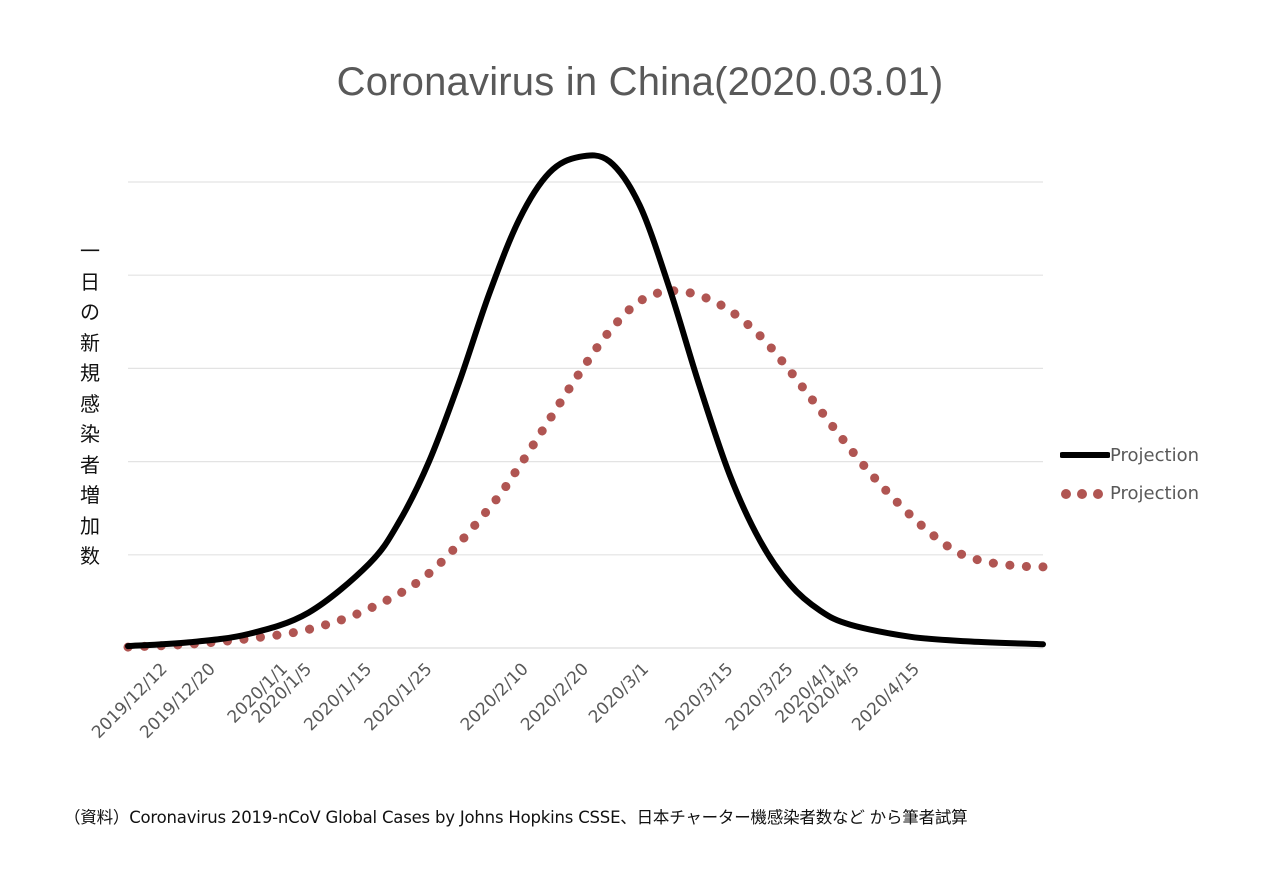  I want to click on y-axis-label-char: 感, so click(90, 403).